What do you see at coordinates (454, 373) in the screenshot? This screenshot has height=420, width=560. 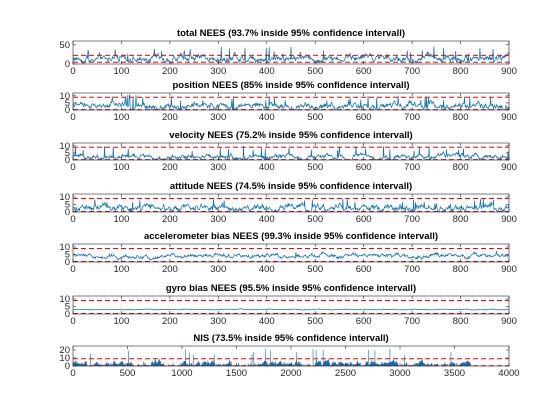 I see `x-tick-label: 3500` at bounding box center [454, 373].